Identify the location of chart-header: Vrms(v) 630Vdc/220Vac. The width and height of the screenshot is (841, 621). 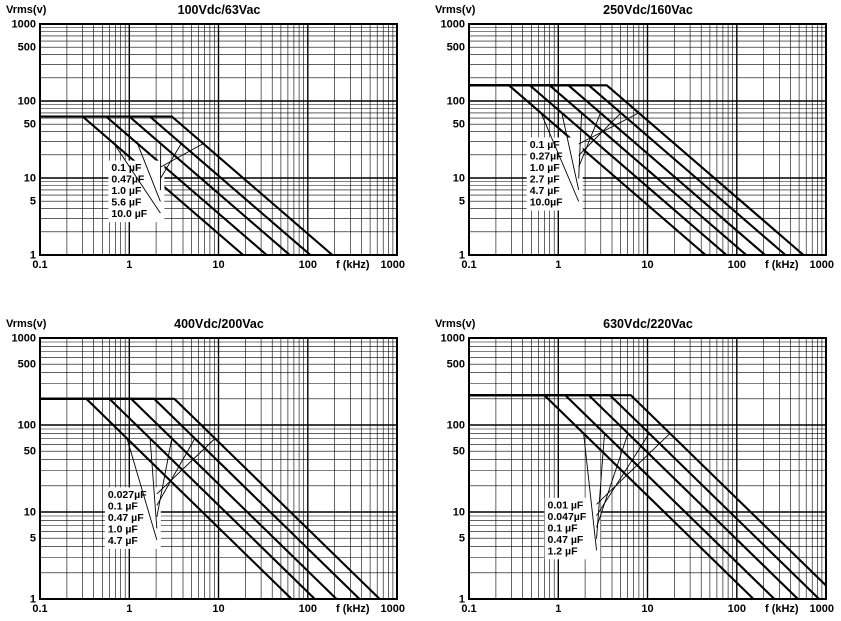
(635, 325).